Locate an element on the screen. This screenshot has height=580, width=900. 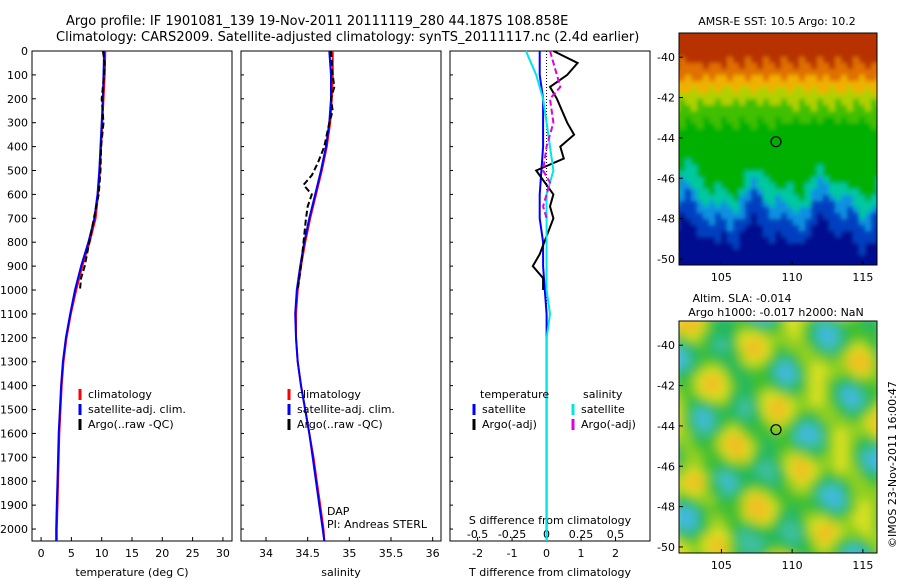
x-axis-label: T difference from climatology is located at coordinates (549, 572).